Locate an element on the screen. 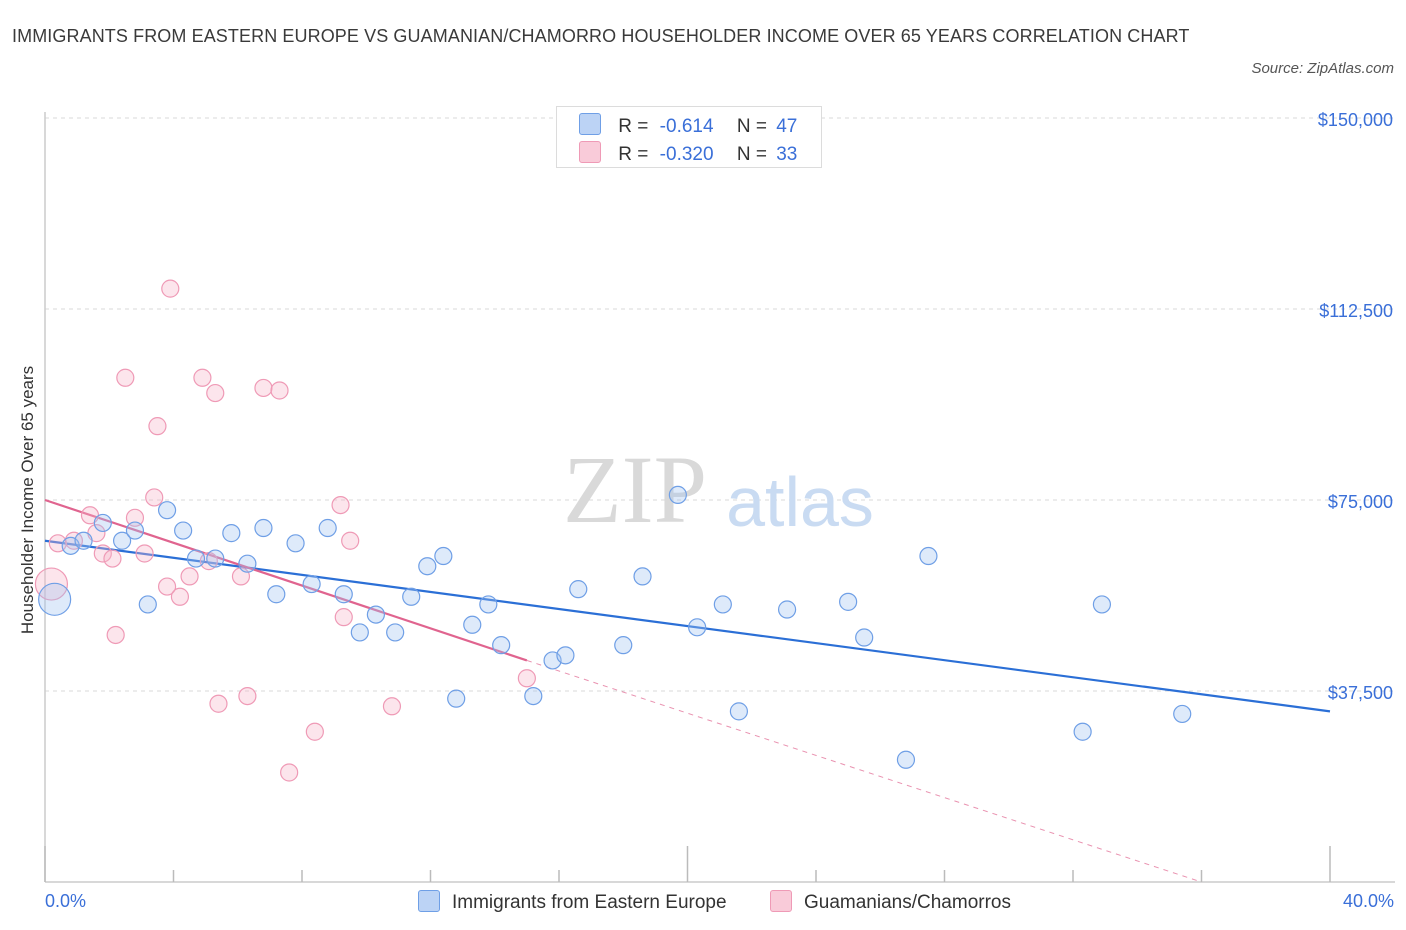 The height and width of the screenshot is (930, 1406). legend-n-value: 47 is located at coordinates (787, 126).